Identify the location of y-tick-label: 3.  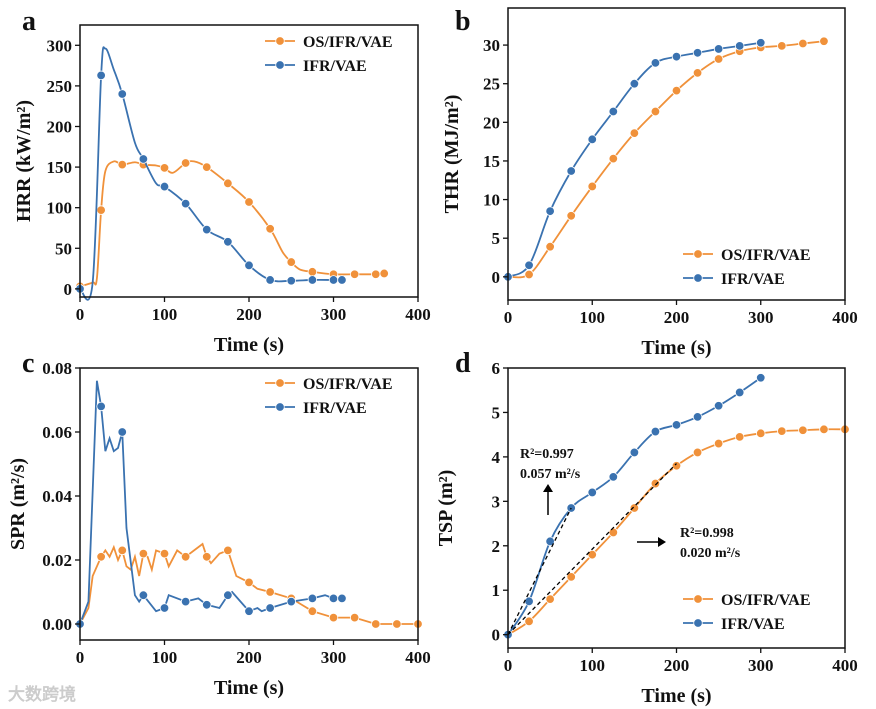
(496, 501).